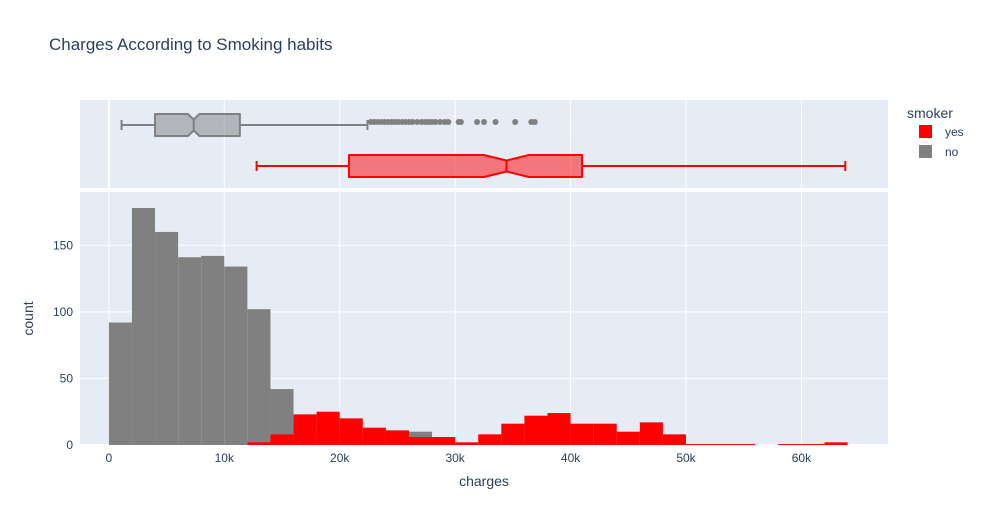 This screenshot has width=983, height=525. I want to click on y-tick-label: 50, so click(67, 378).